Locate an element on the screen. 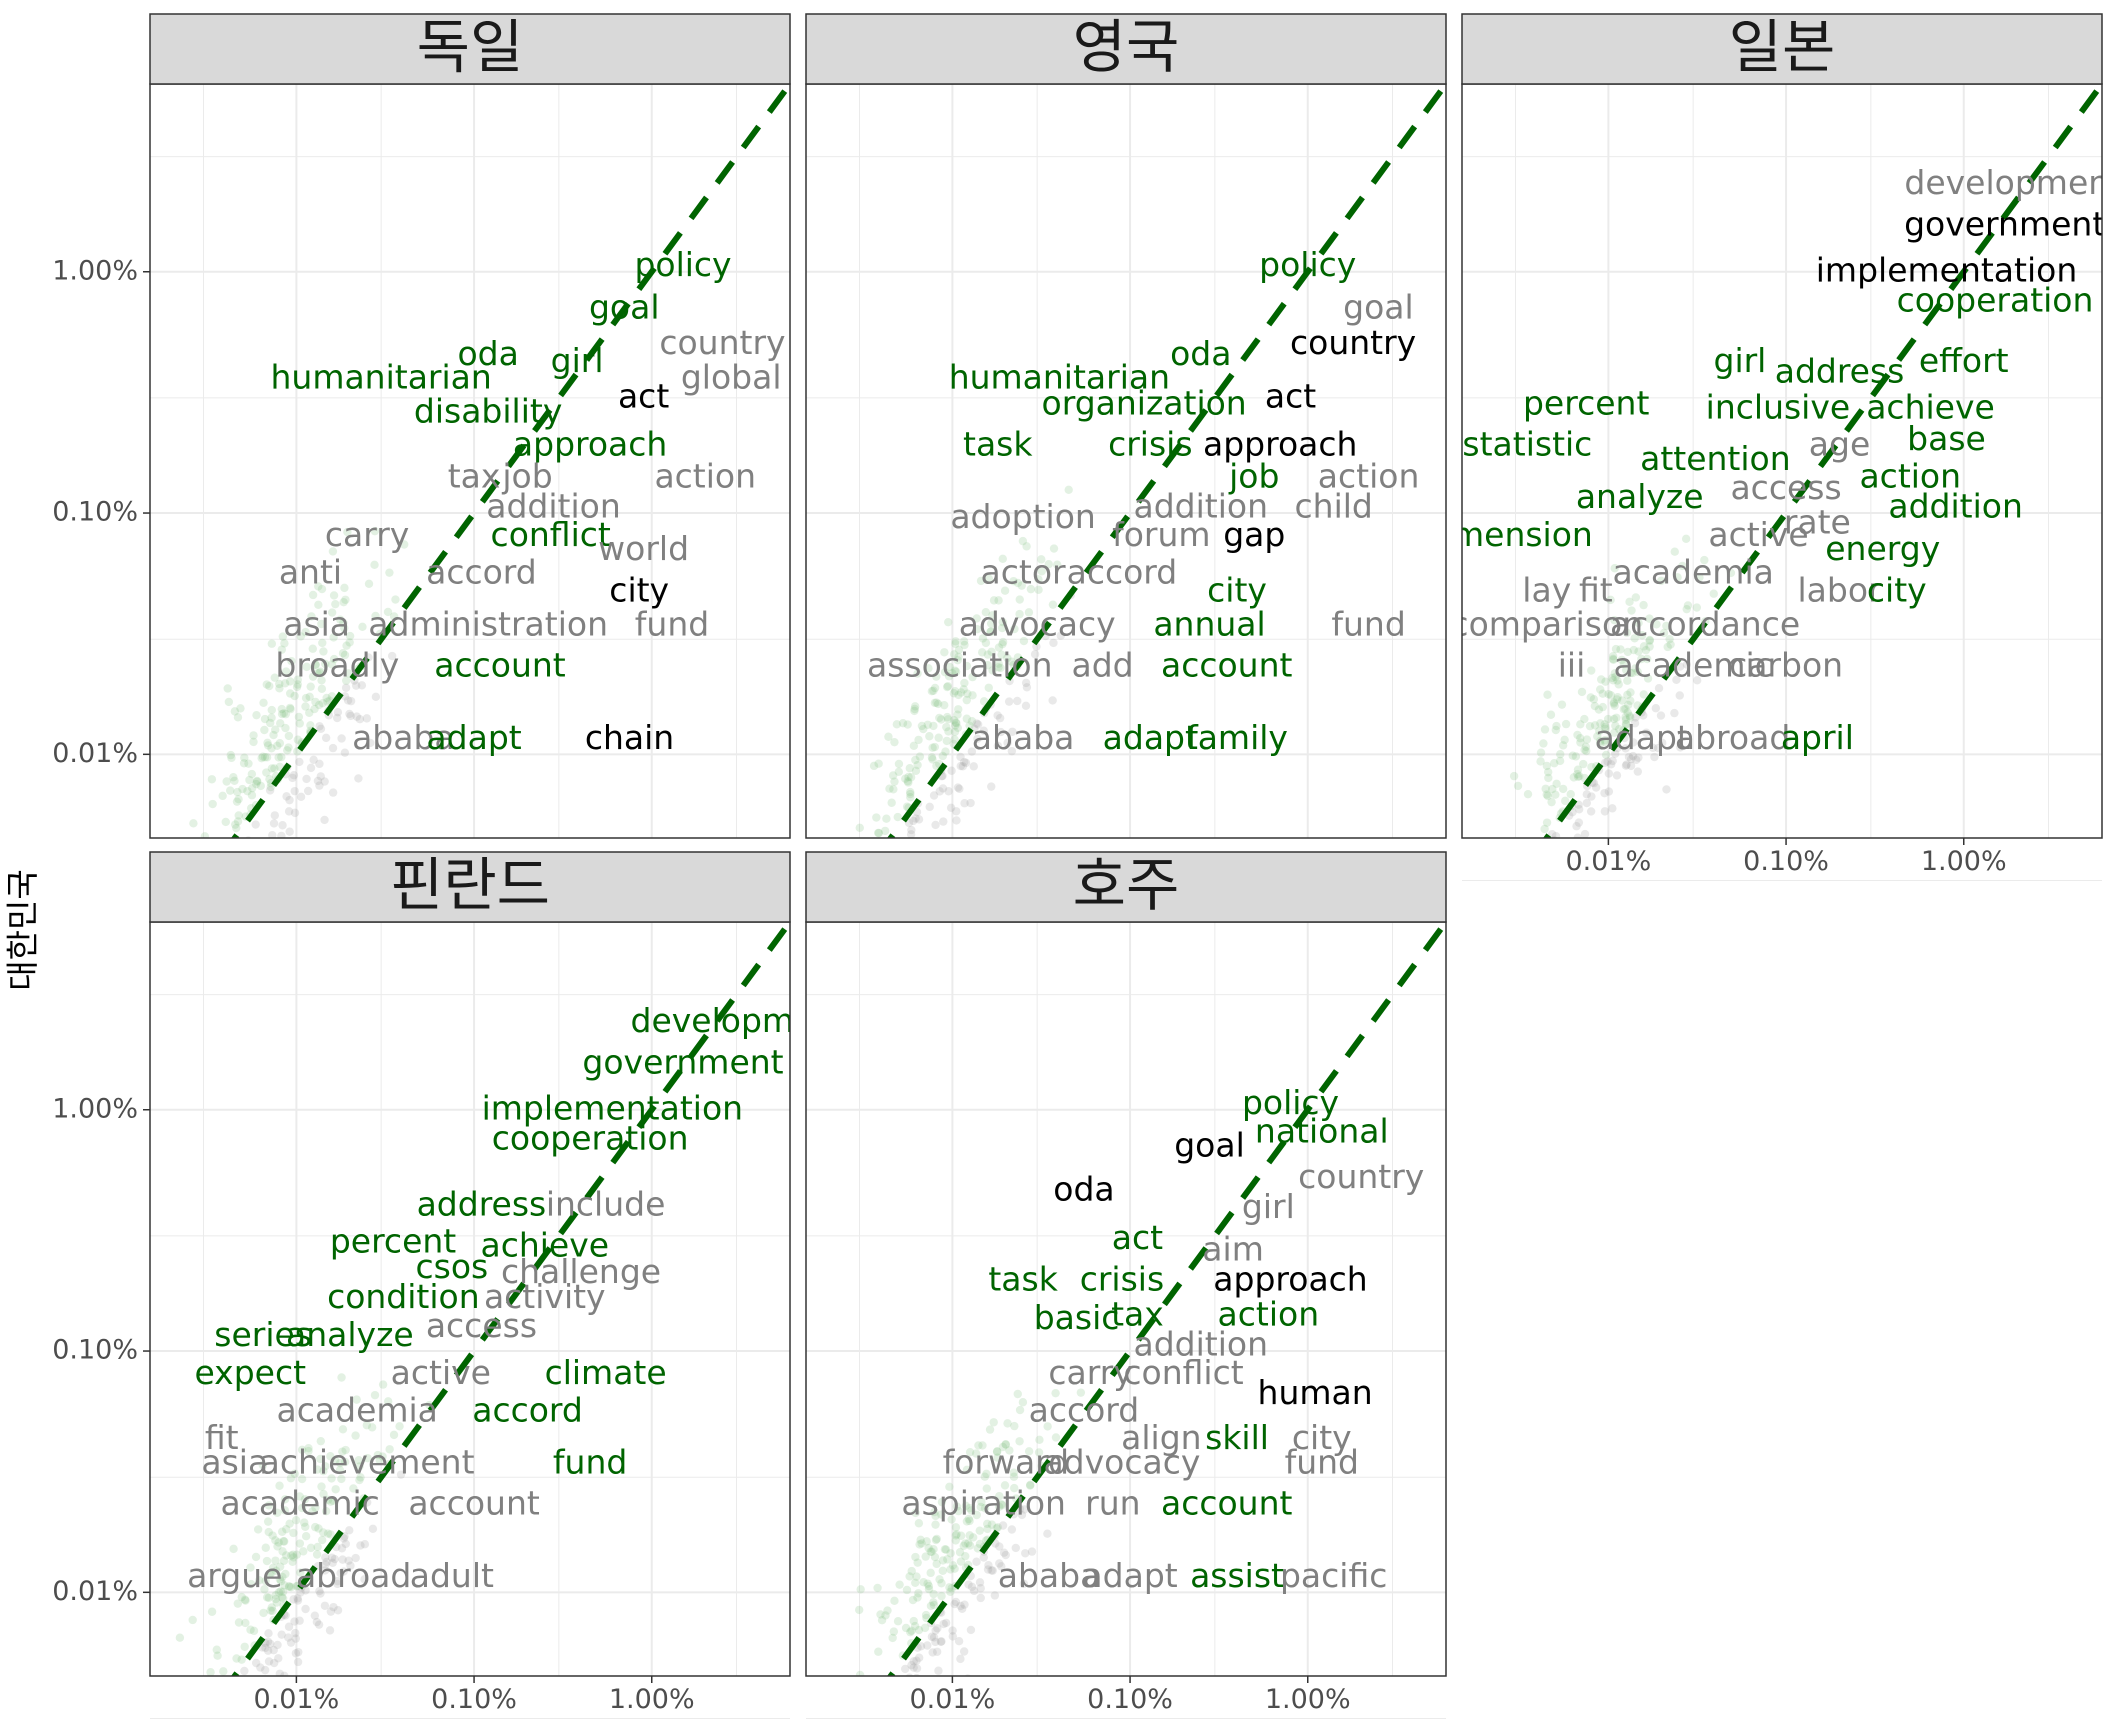 Image resolution: width=2112 pixels, height=1728 pixels. word-label: advocacy is located at coordinates (1037, 624).